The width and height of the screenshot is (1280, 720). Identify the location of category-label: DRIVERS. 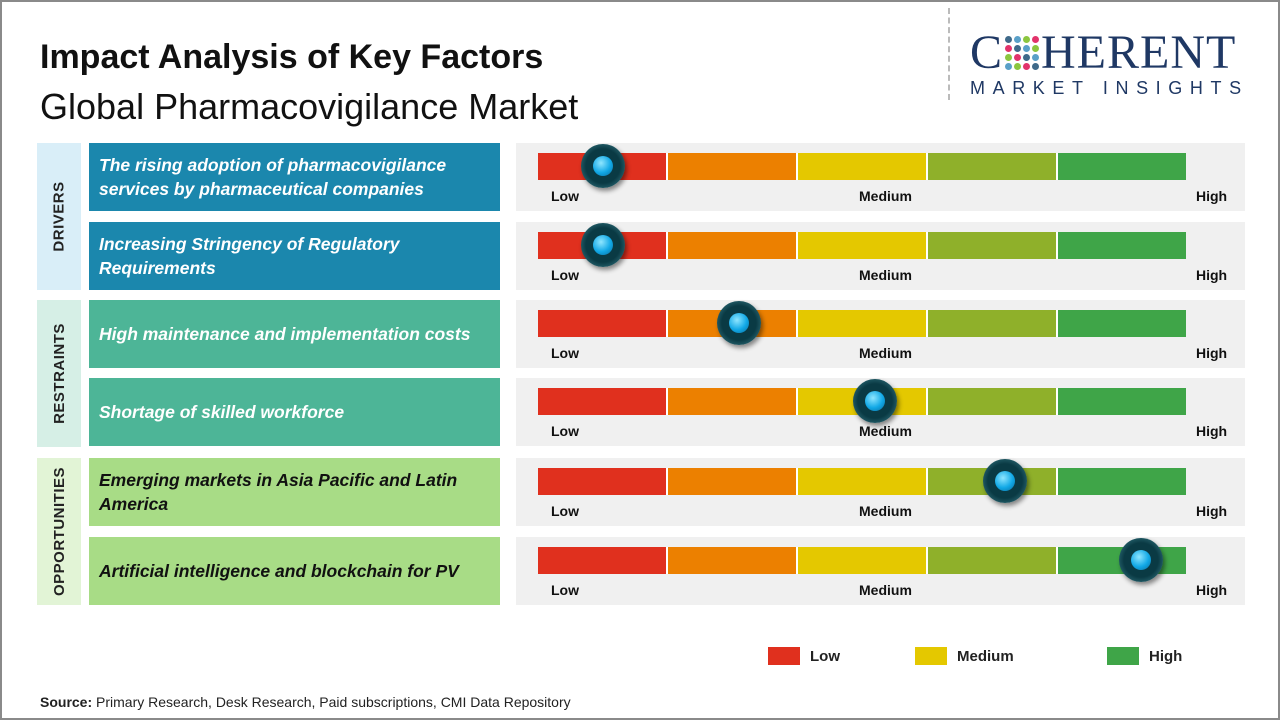
(59, 216).